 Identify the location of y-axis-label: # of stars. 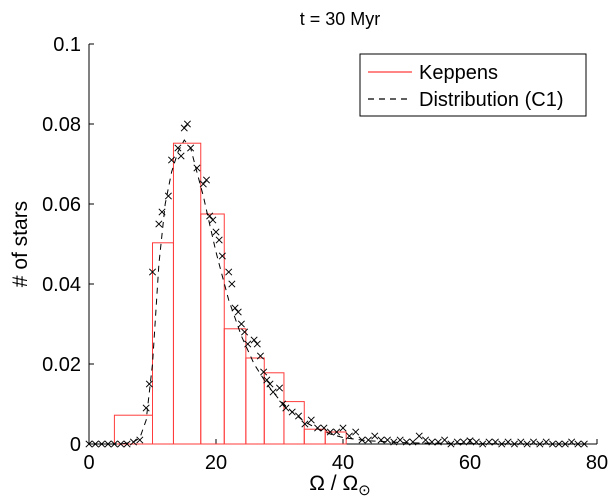
(20, 244).